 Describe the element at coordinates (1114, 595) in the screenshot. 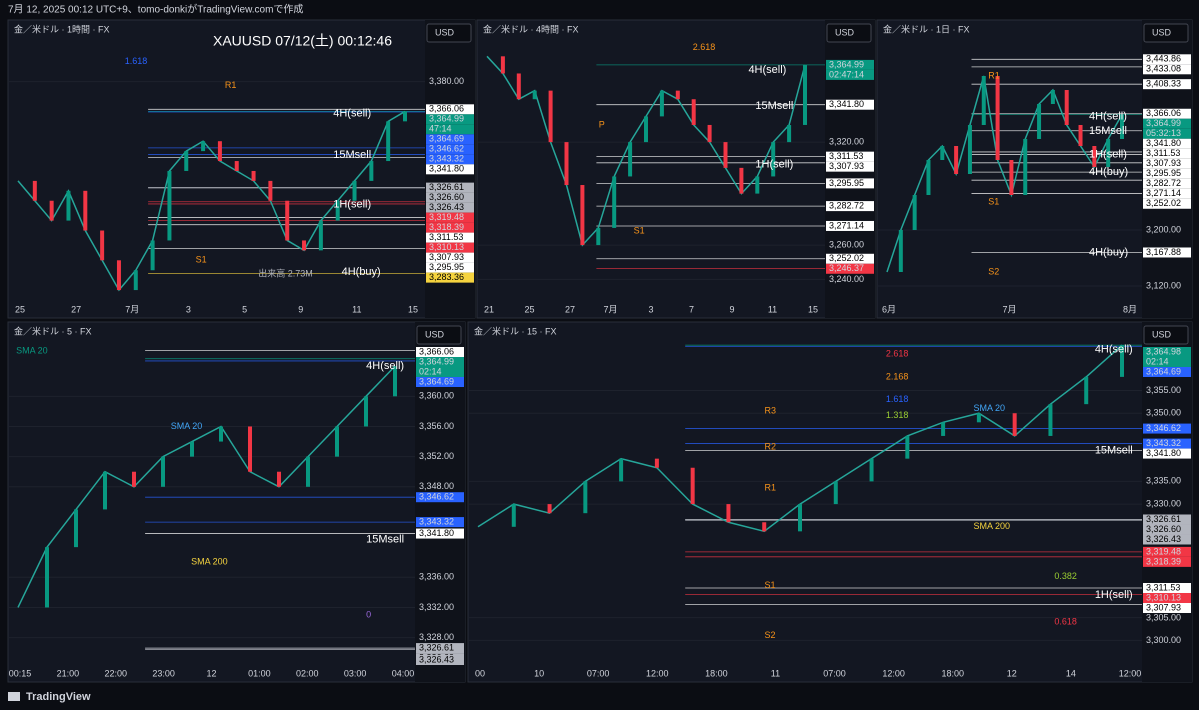

I see `annotation: 1H(sell)` at that location.